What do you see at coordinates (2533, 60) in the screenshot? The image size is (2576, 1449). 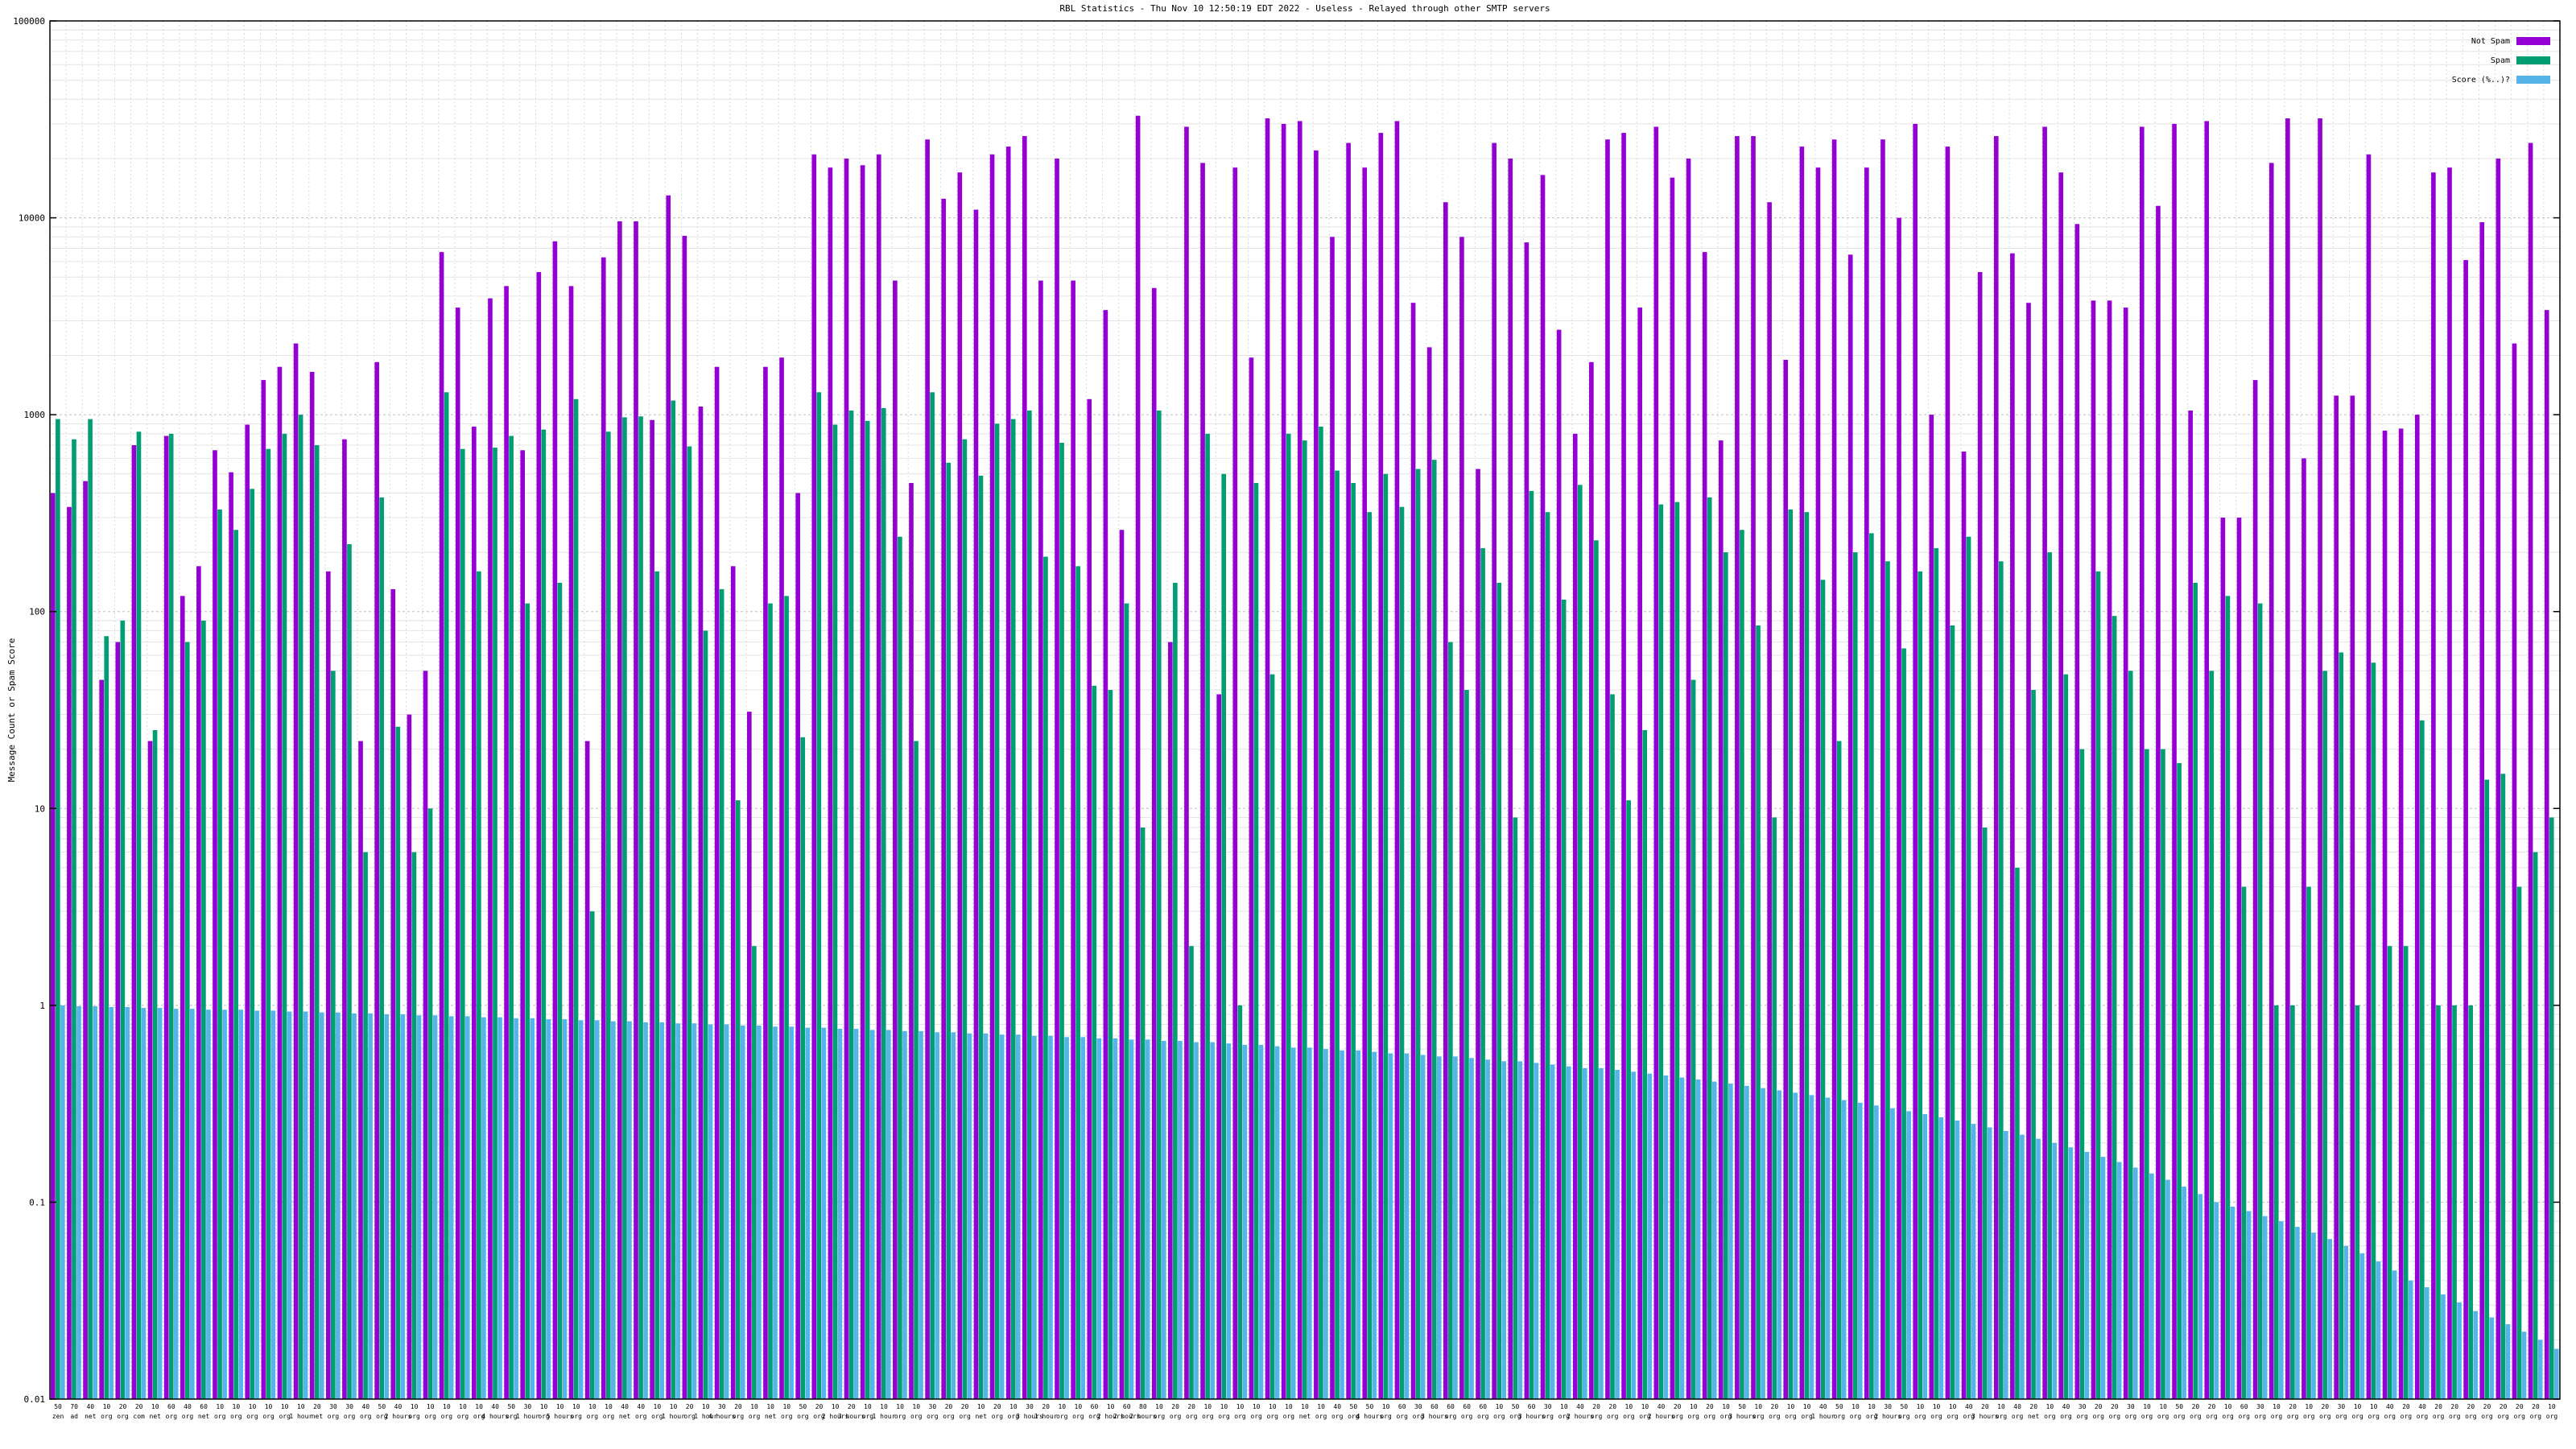 I see `legend-swatch` at bounding box center [2533, 60].